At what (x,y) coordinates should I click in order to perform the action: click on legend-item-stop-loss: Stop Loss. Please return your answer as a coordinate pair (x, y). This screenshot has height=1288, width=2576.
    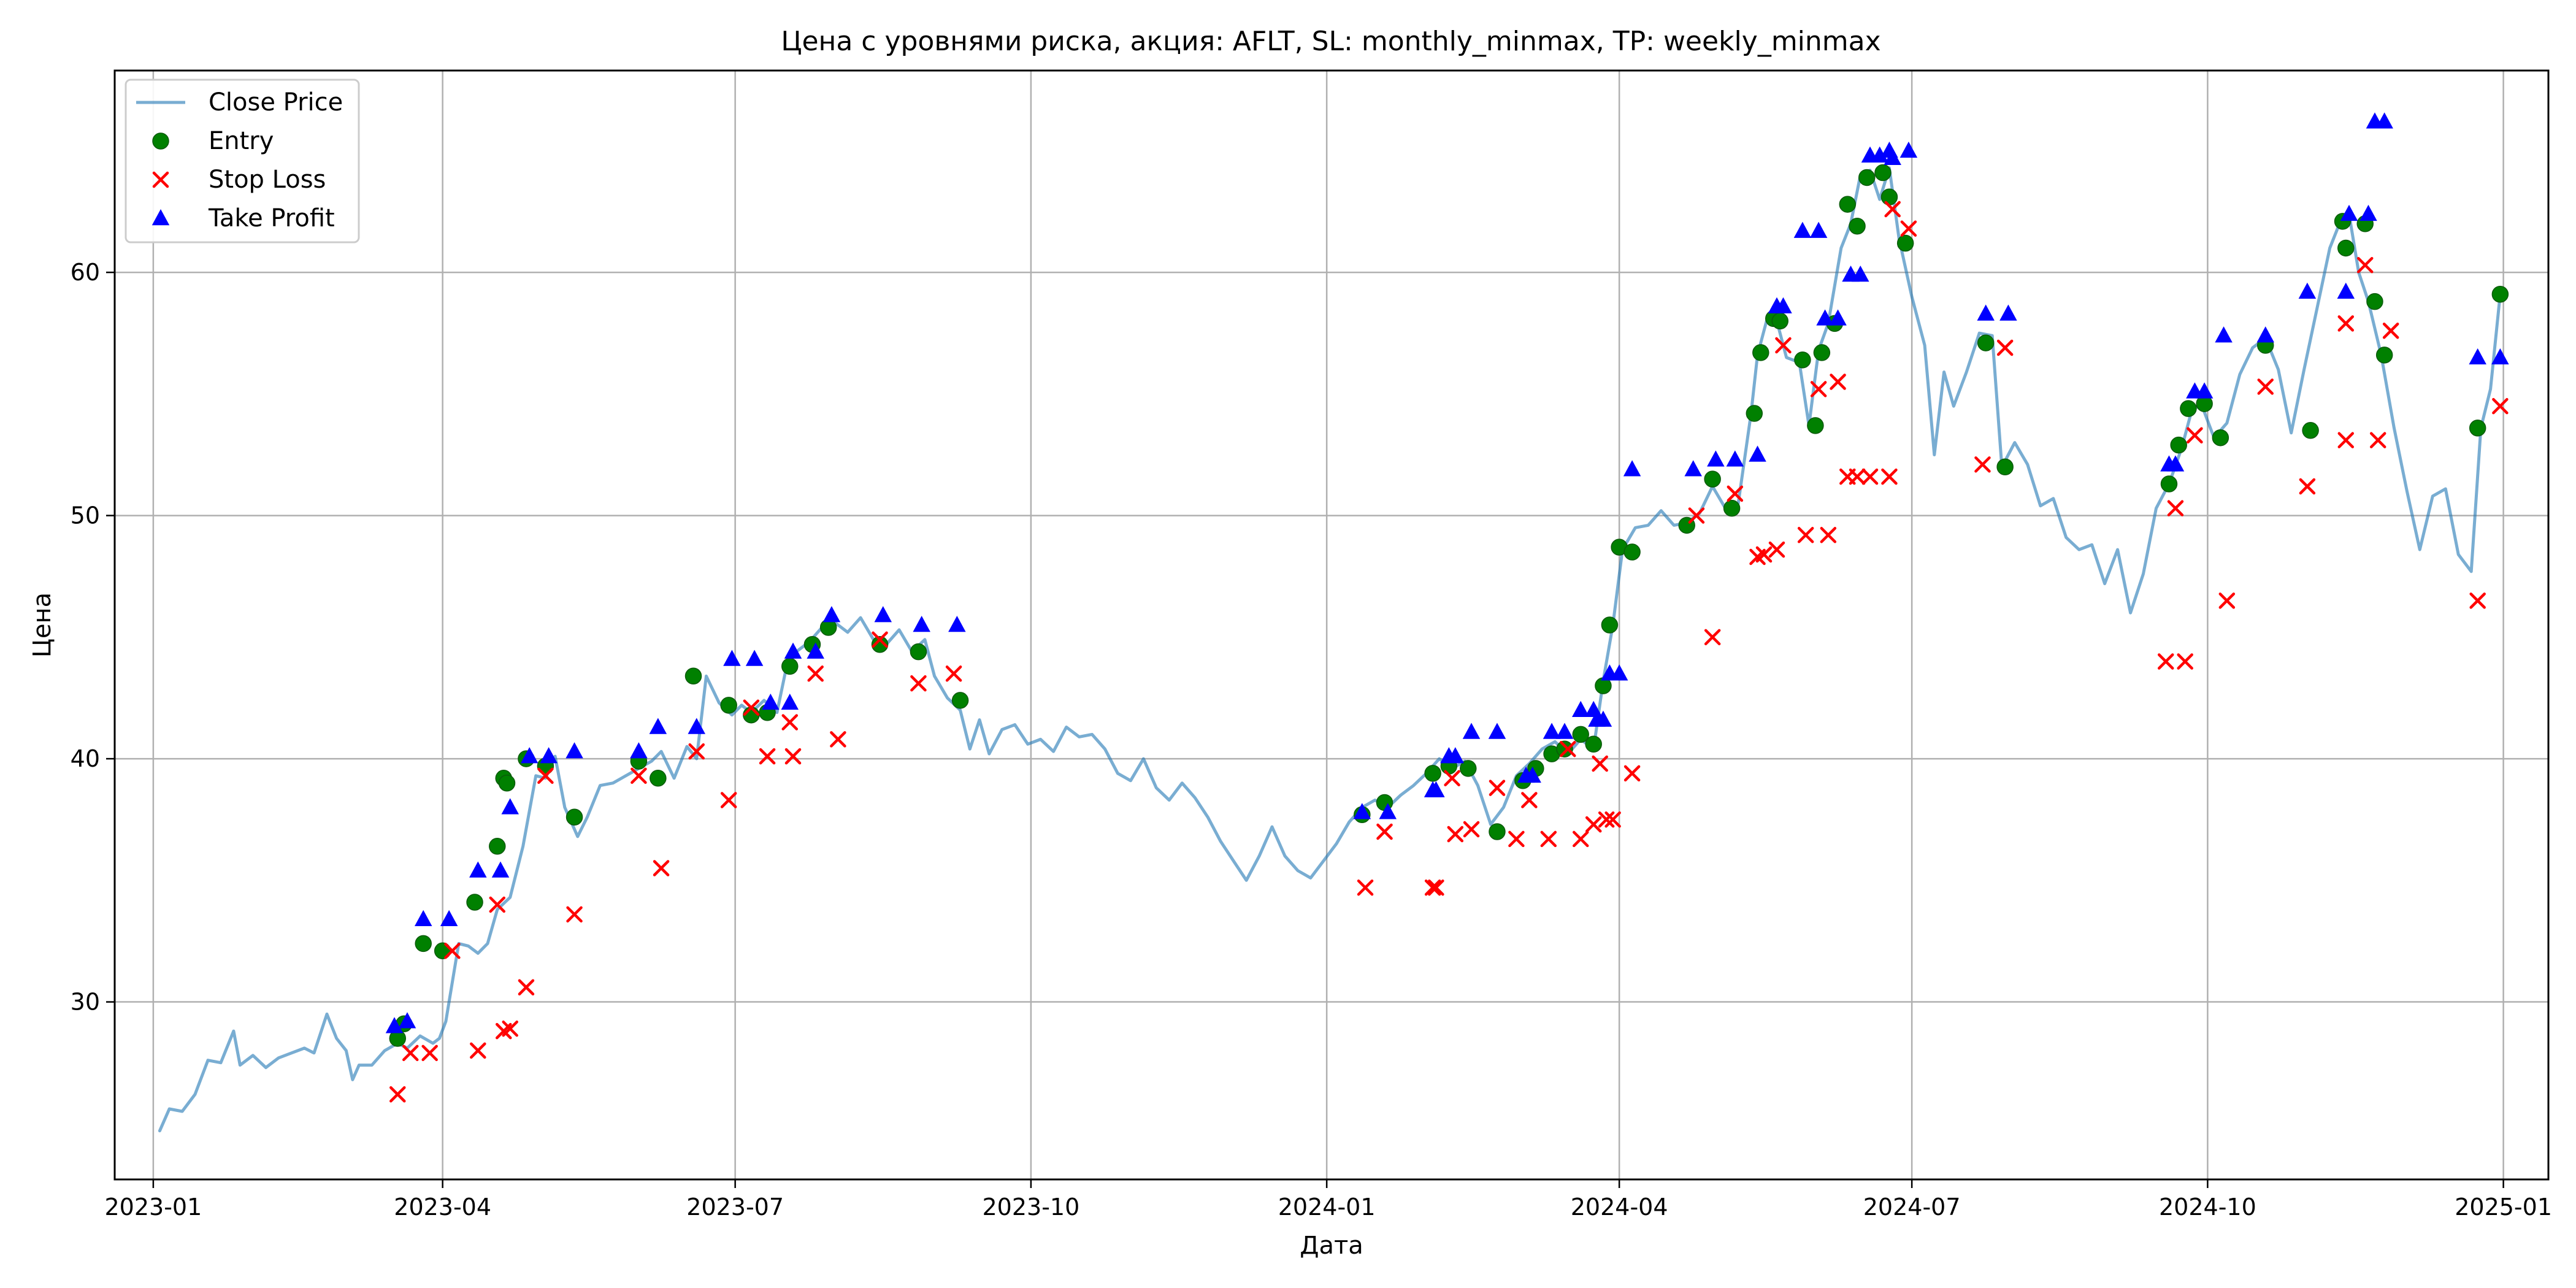
    Looking at the image, I should click on (239, 180).